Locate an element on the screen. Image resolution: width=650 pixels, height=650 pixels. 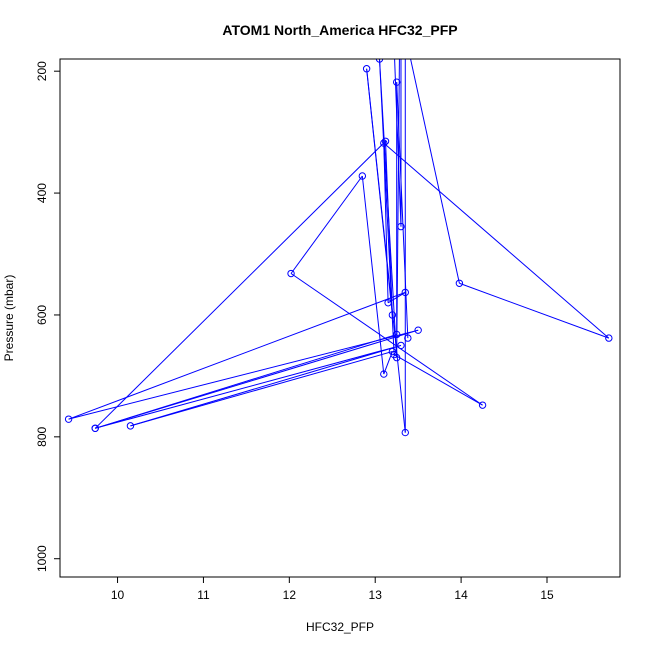
y-axis: 200 400 600 800 1000 is located at coordinates (47, 316).